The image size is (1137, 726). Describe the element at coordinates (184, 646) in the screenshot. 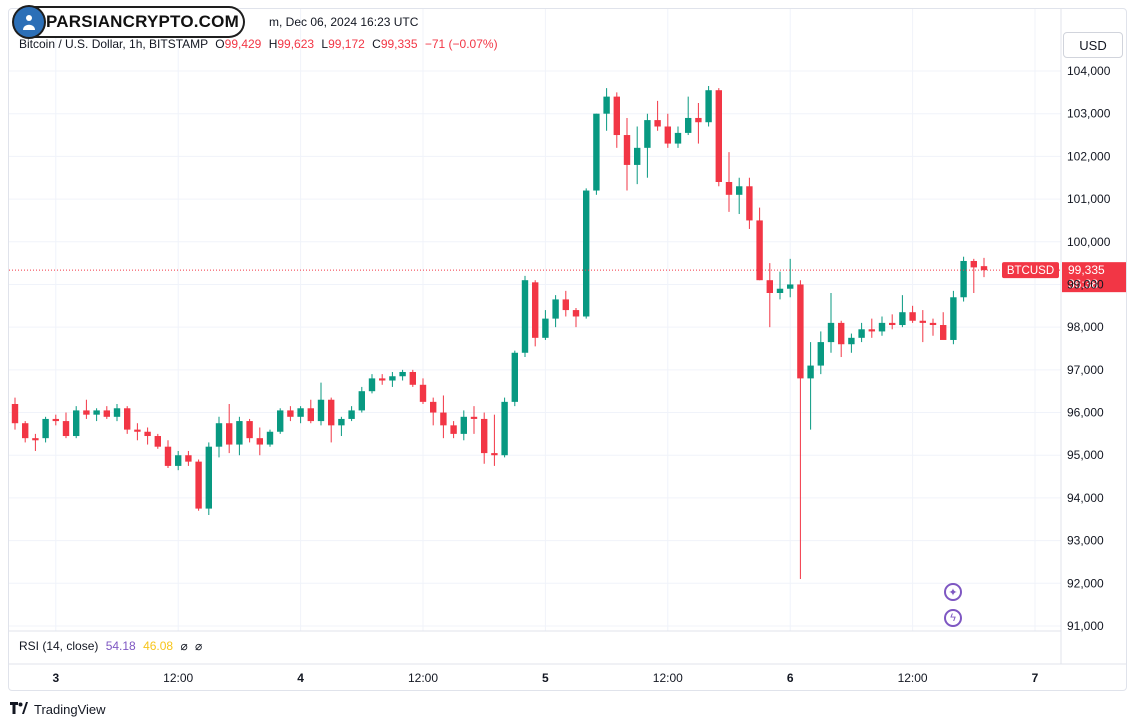

I see `rsi-glyph-1: ⌀` at that location.